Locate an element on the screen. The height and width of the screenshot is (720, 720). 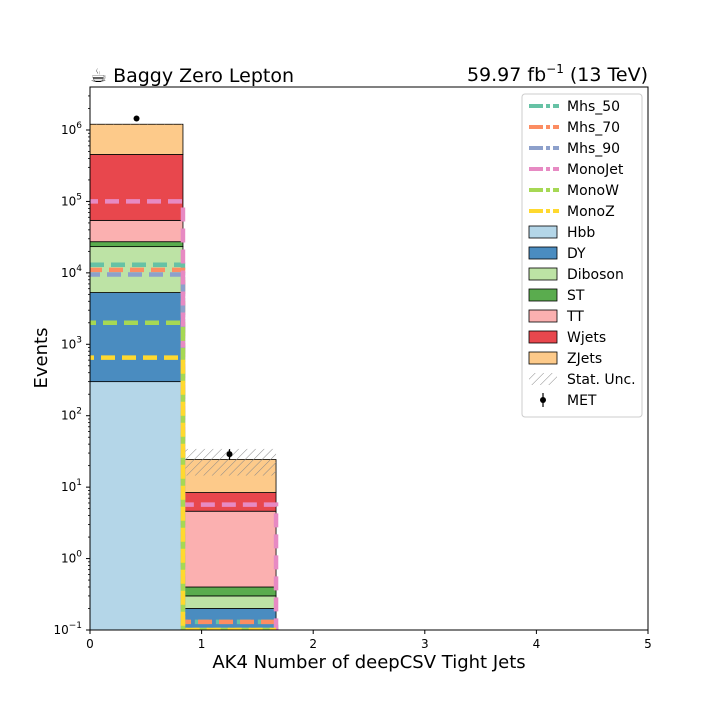
y-tick-label-0: 10⁰ is located at coordinates (71, 558).